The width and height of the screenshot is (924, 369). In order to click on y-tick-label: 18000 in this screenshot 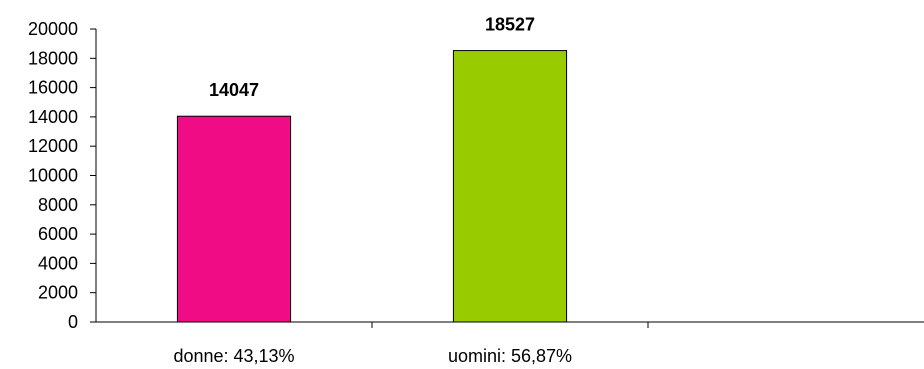, I will do `click(53, 58)`.